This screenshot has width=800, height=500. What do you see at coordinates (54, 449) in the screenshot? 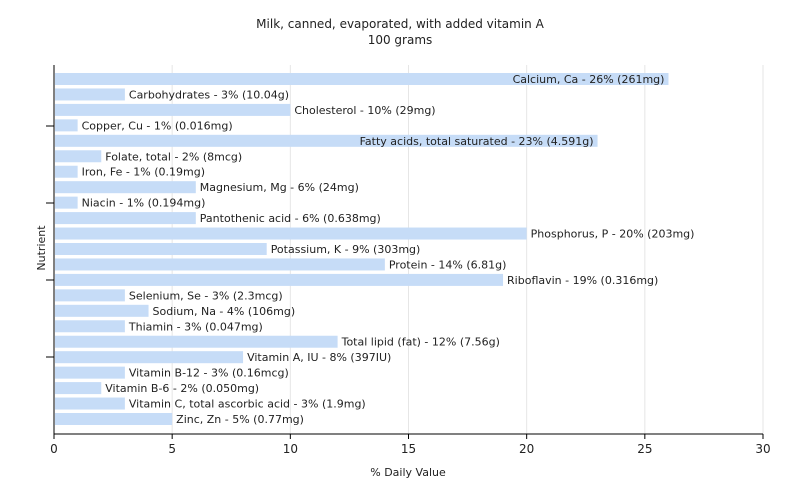
I see `x-tick-label: 0` at bounding box center [54, 449].